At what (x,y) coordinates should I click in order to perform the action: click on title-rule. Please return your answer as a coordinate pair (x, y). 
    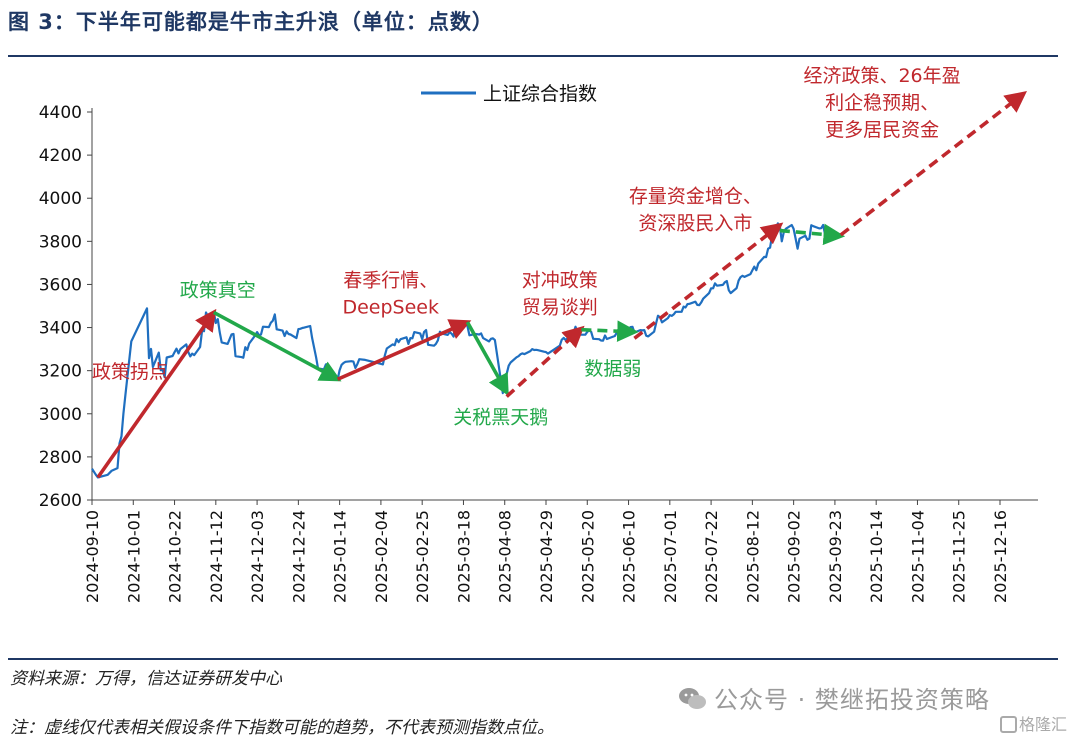
    Looking at the image, I should click on (533, 56).